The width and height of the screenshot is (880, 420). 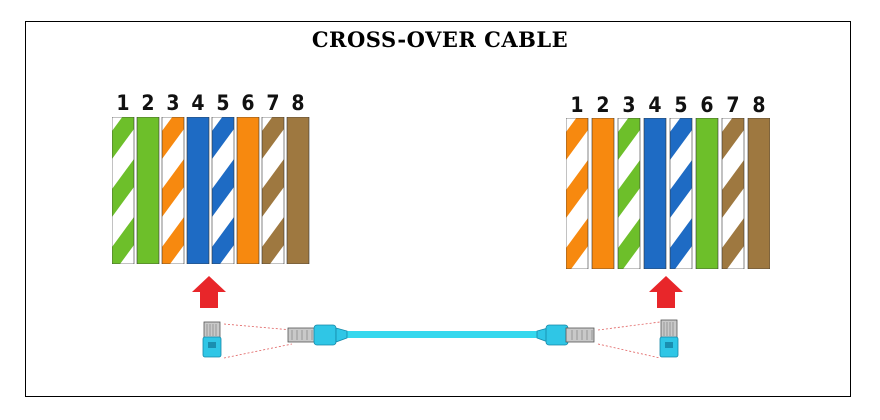 I want to click on left-pin-label-1: 1, so click(x=122, y=103).